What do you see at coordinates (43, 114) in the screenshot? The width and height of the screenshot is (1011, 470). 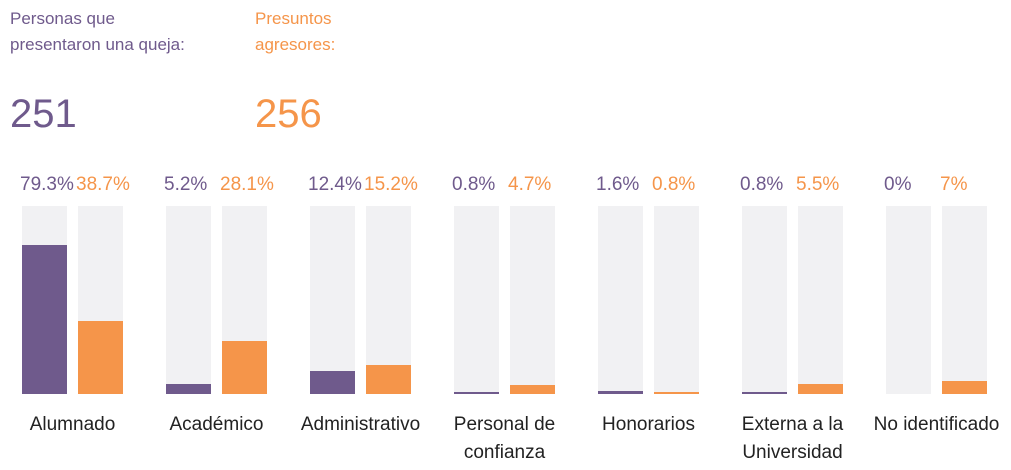 I see `series-total: 251` at bounding box center [43, 114].